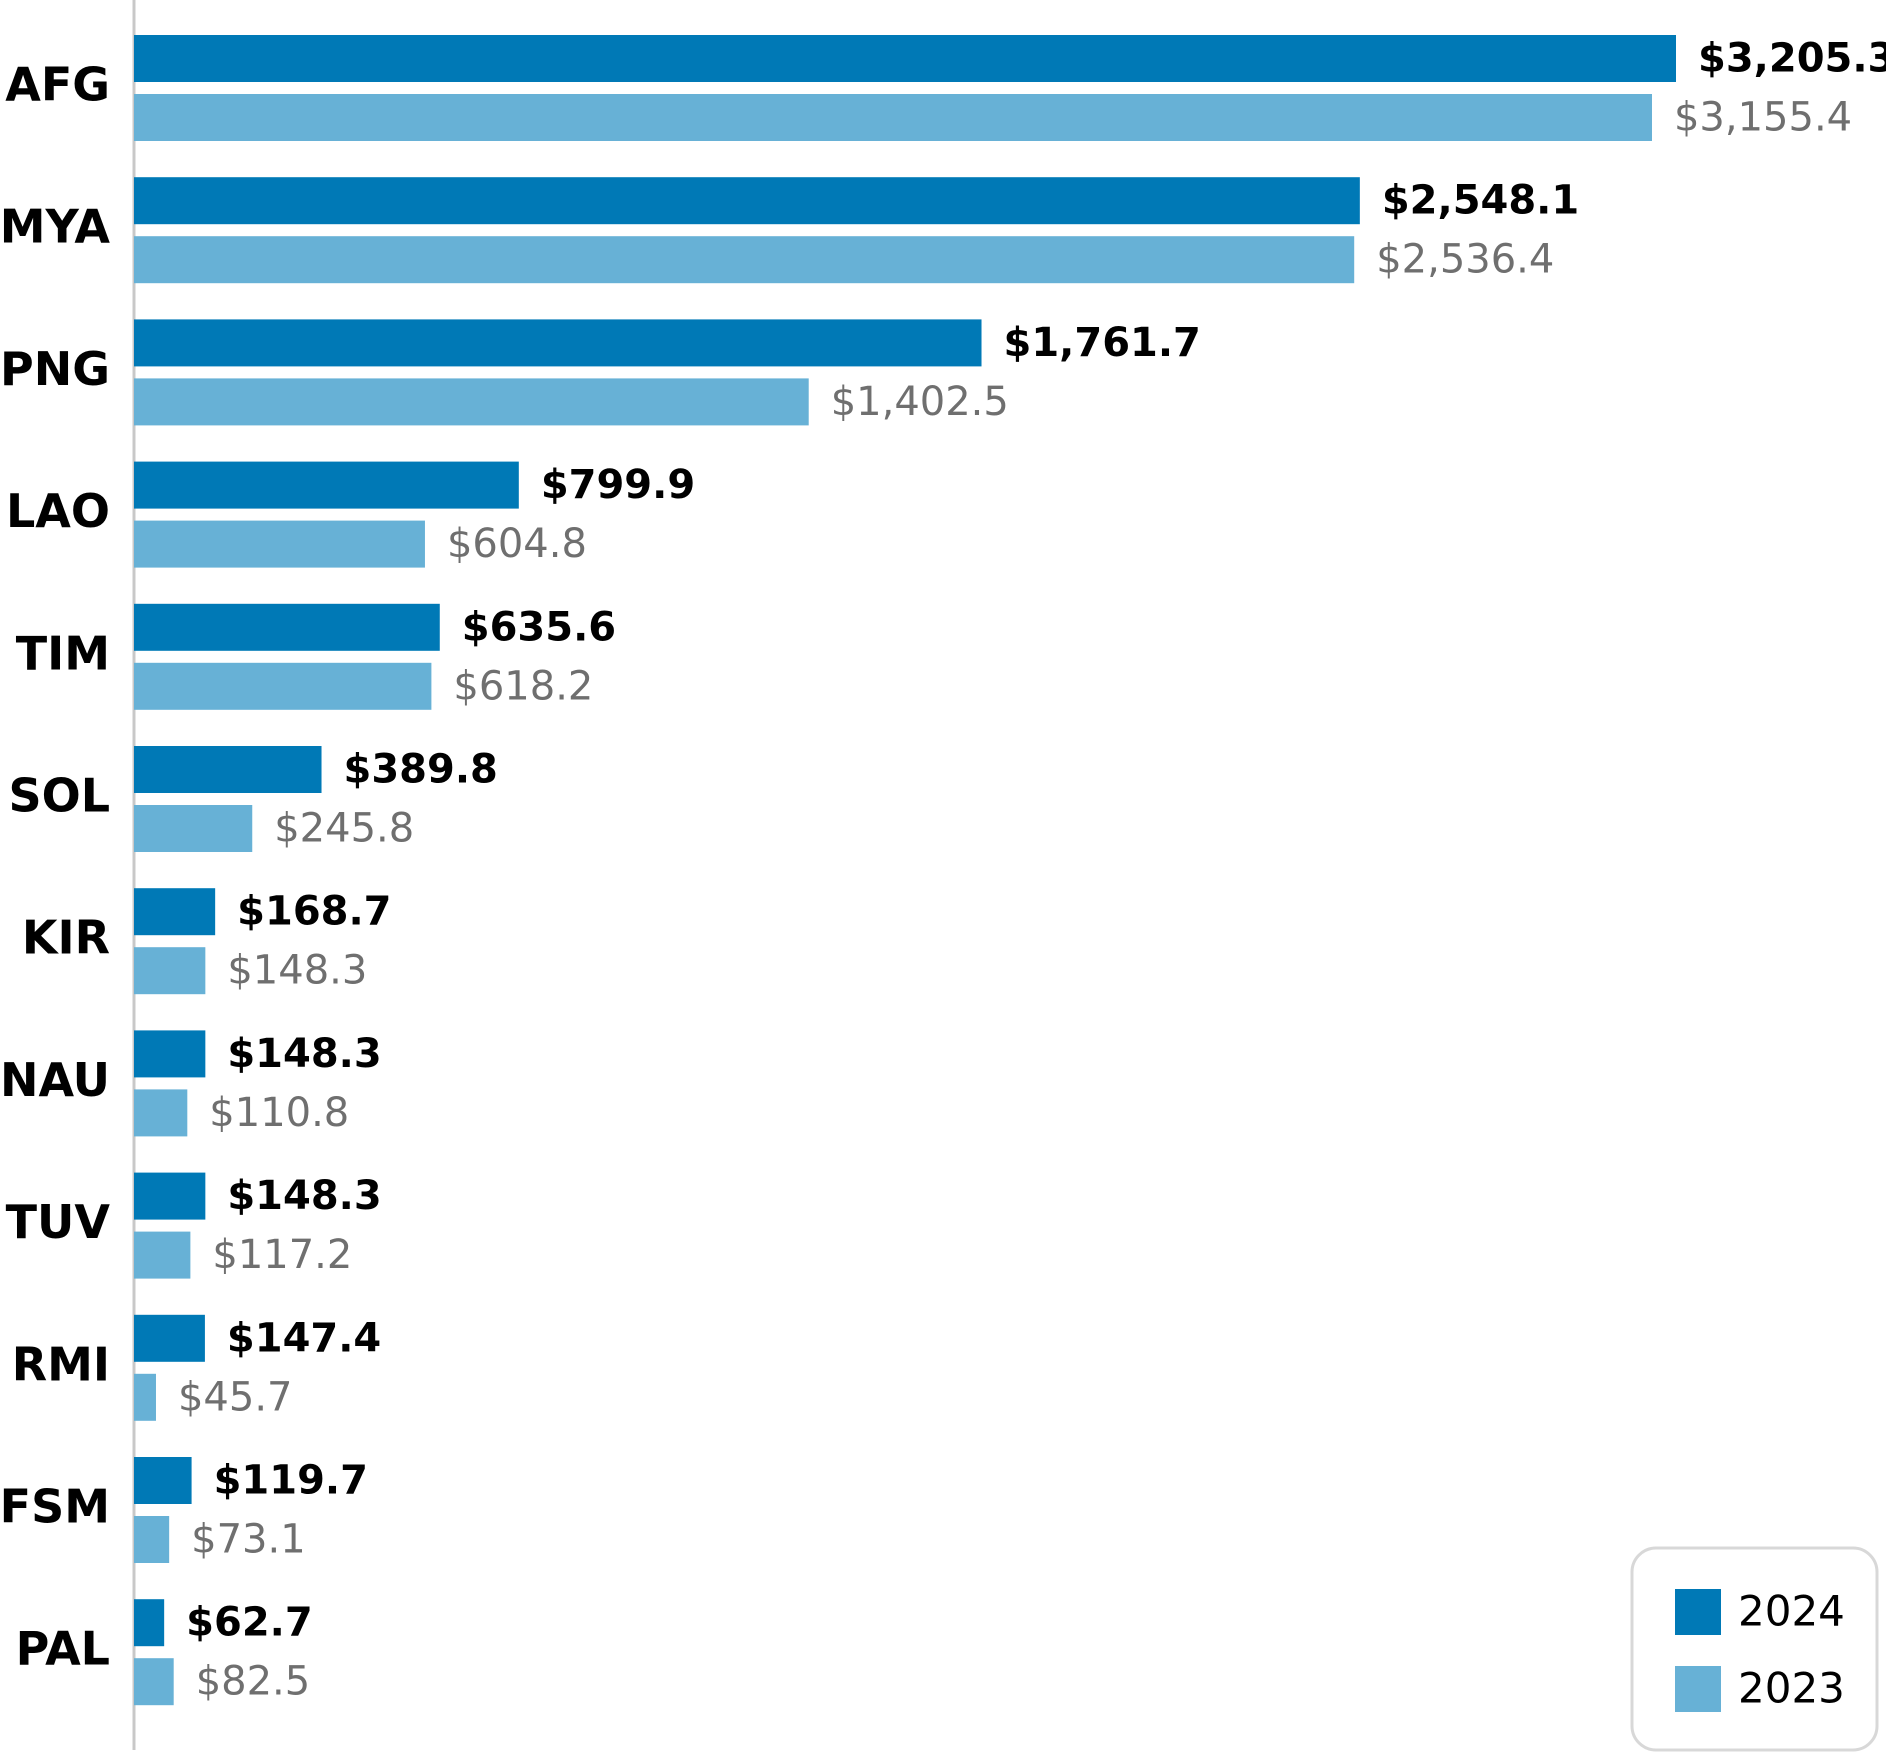  I want to click on value-label: $62.7, so click(249, 1623).